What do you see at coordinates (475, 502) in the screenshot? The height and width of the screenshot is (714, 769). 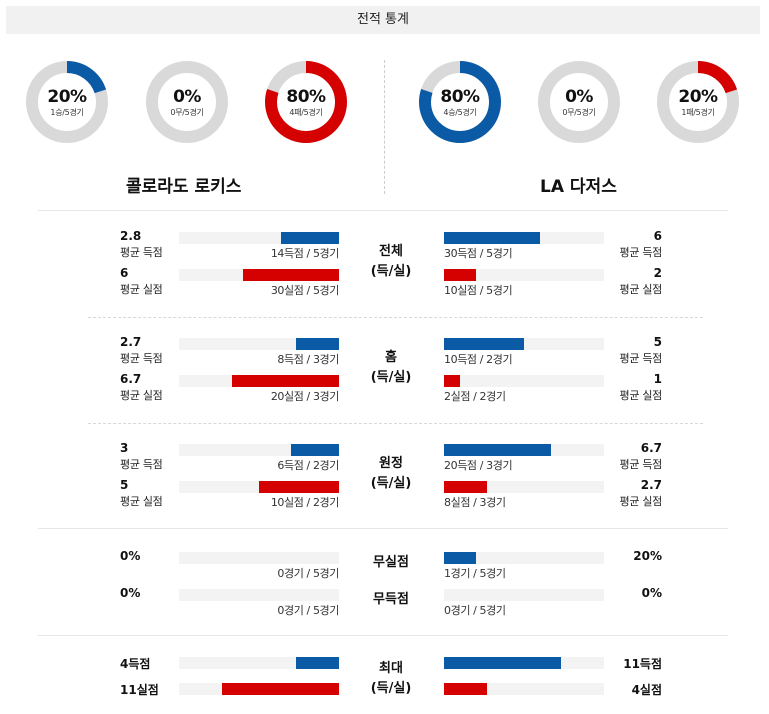 I see `stat-caption-right: 8실점 / 3경기` at bounding box center [475, 502].